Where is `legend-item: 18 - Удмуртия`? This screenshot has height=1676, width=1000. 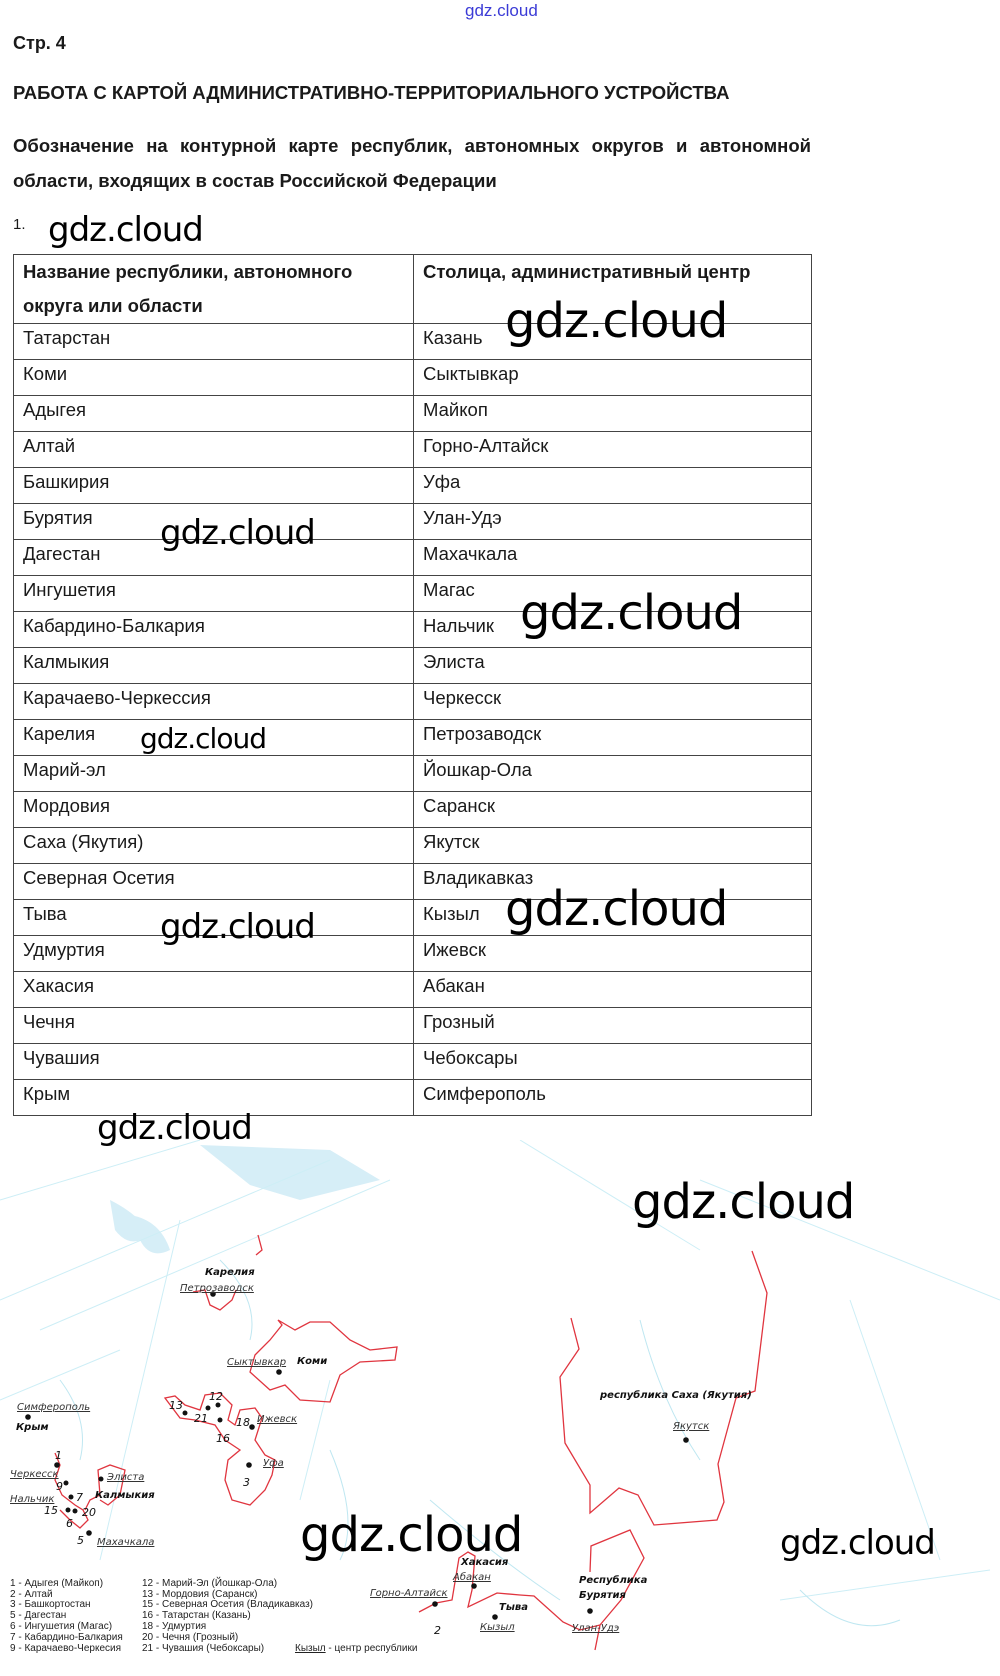 legend-item: 18 - Удмуртия is located at coordinates (174, 1626).